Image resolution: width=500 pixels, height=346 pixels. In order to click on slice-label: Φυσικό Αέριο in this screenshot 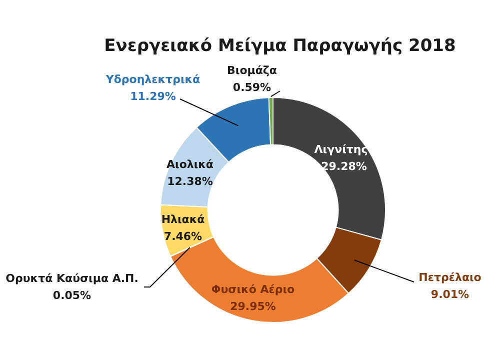, I will do `click(253, 289)`.